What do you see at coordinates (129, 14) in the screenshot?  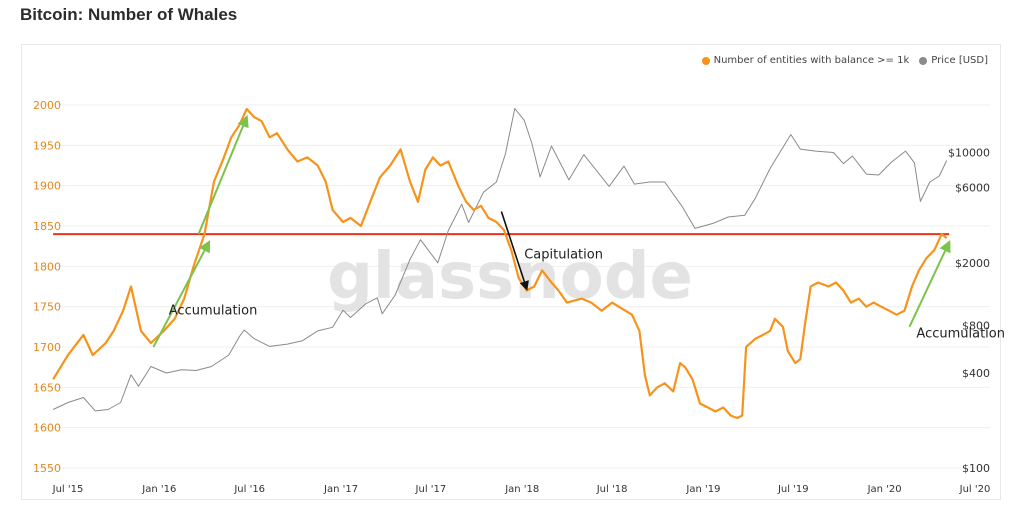 I see `page-title: Bitcoin: Number of Whales` at bounding box center [129, 14].